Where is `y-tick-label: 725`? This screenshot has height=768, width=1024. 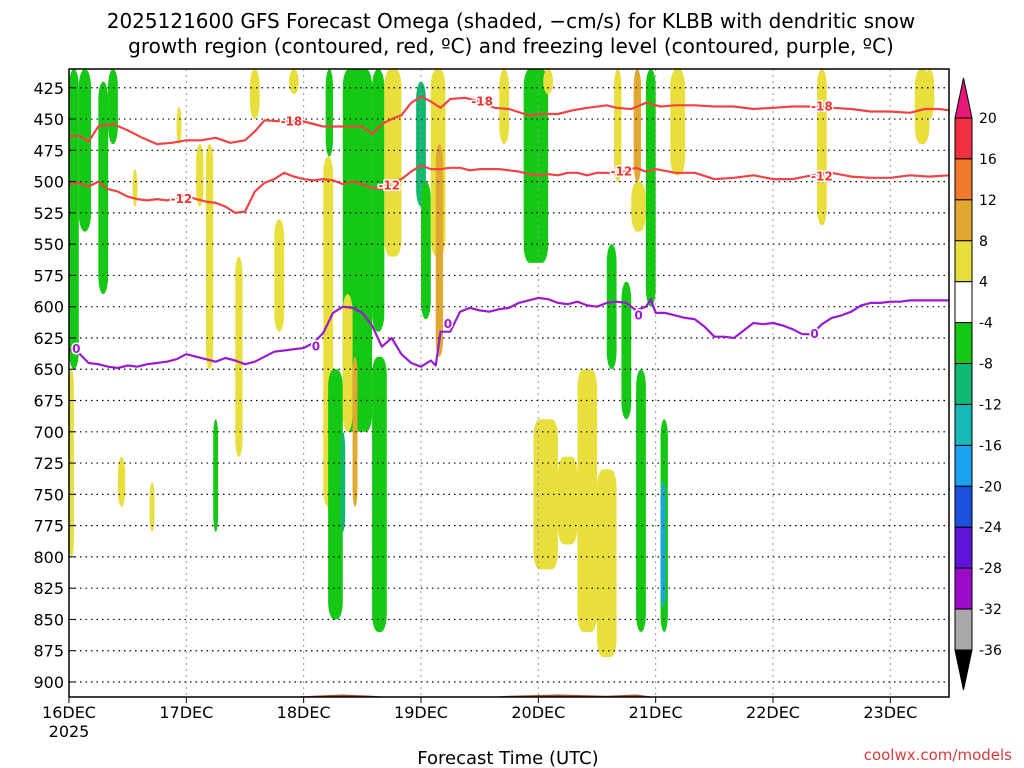
y-tick-label: 725 is located at coordinates (48, 463).